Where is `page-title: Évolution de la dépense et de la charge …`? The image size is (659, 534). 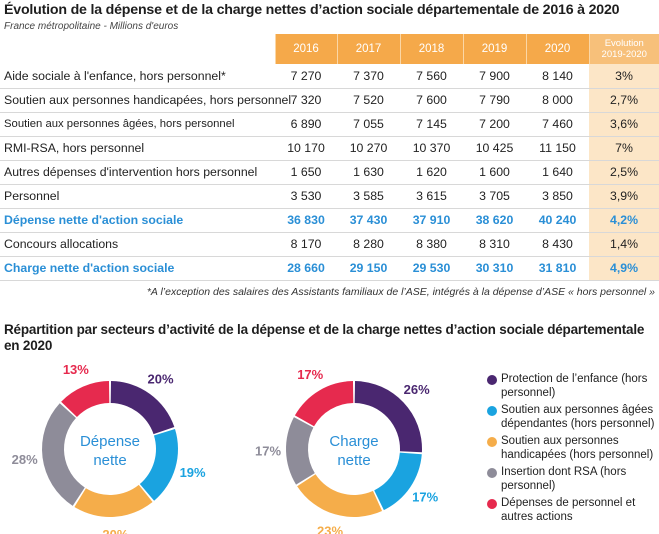
page-title: Évolution de la dépense et de la charge … is located at coordinates (312, 10).